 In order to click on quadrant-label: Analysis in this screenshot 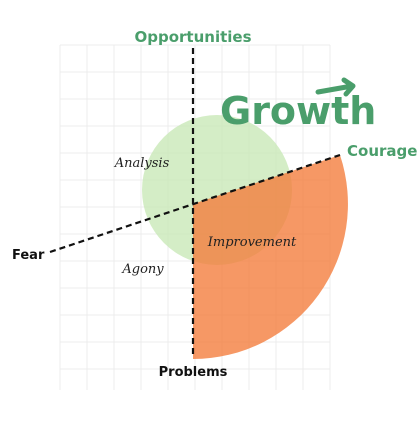, I will do `click(142, 163)`.